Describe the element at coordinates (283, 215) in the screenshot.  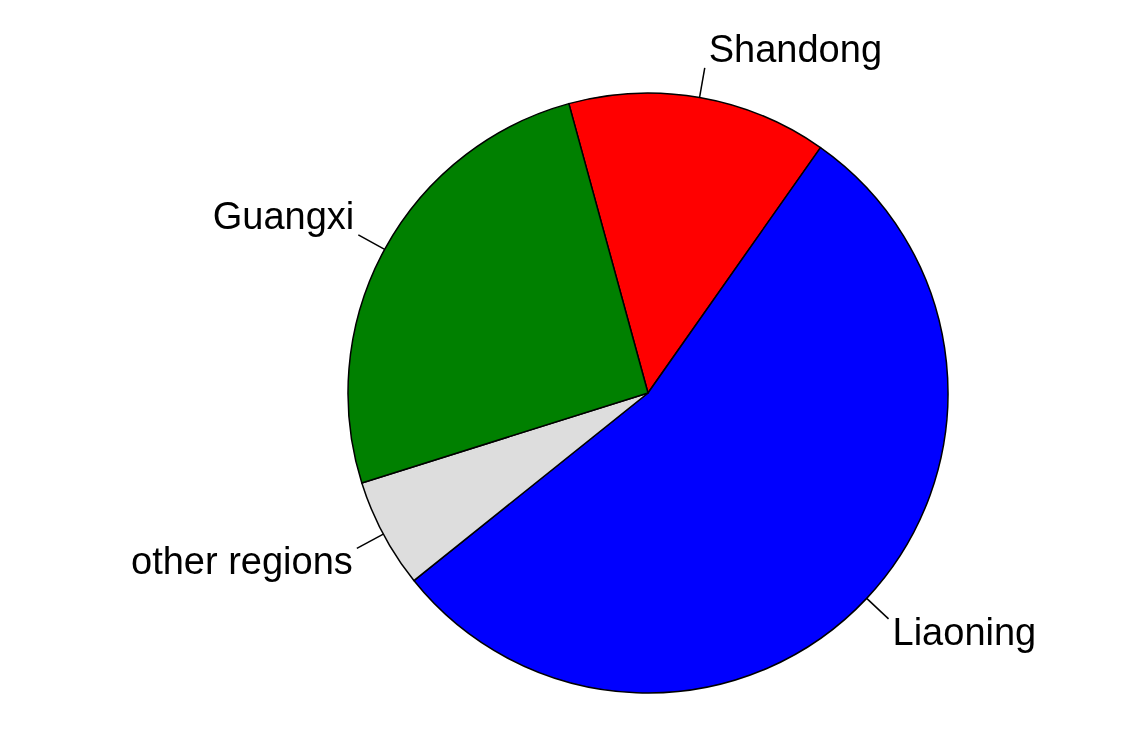
I see `slice-label: Guangxi` at that location.